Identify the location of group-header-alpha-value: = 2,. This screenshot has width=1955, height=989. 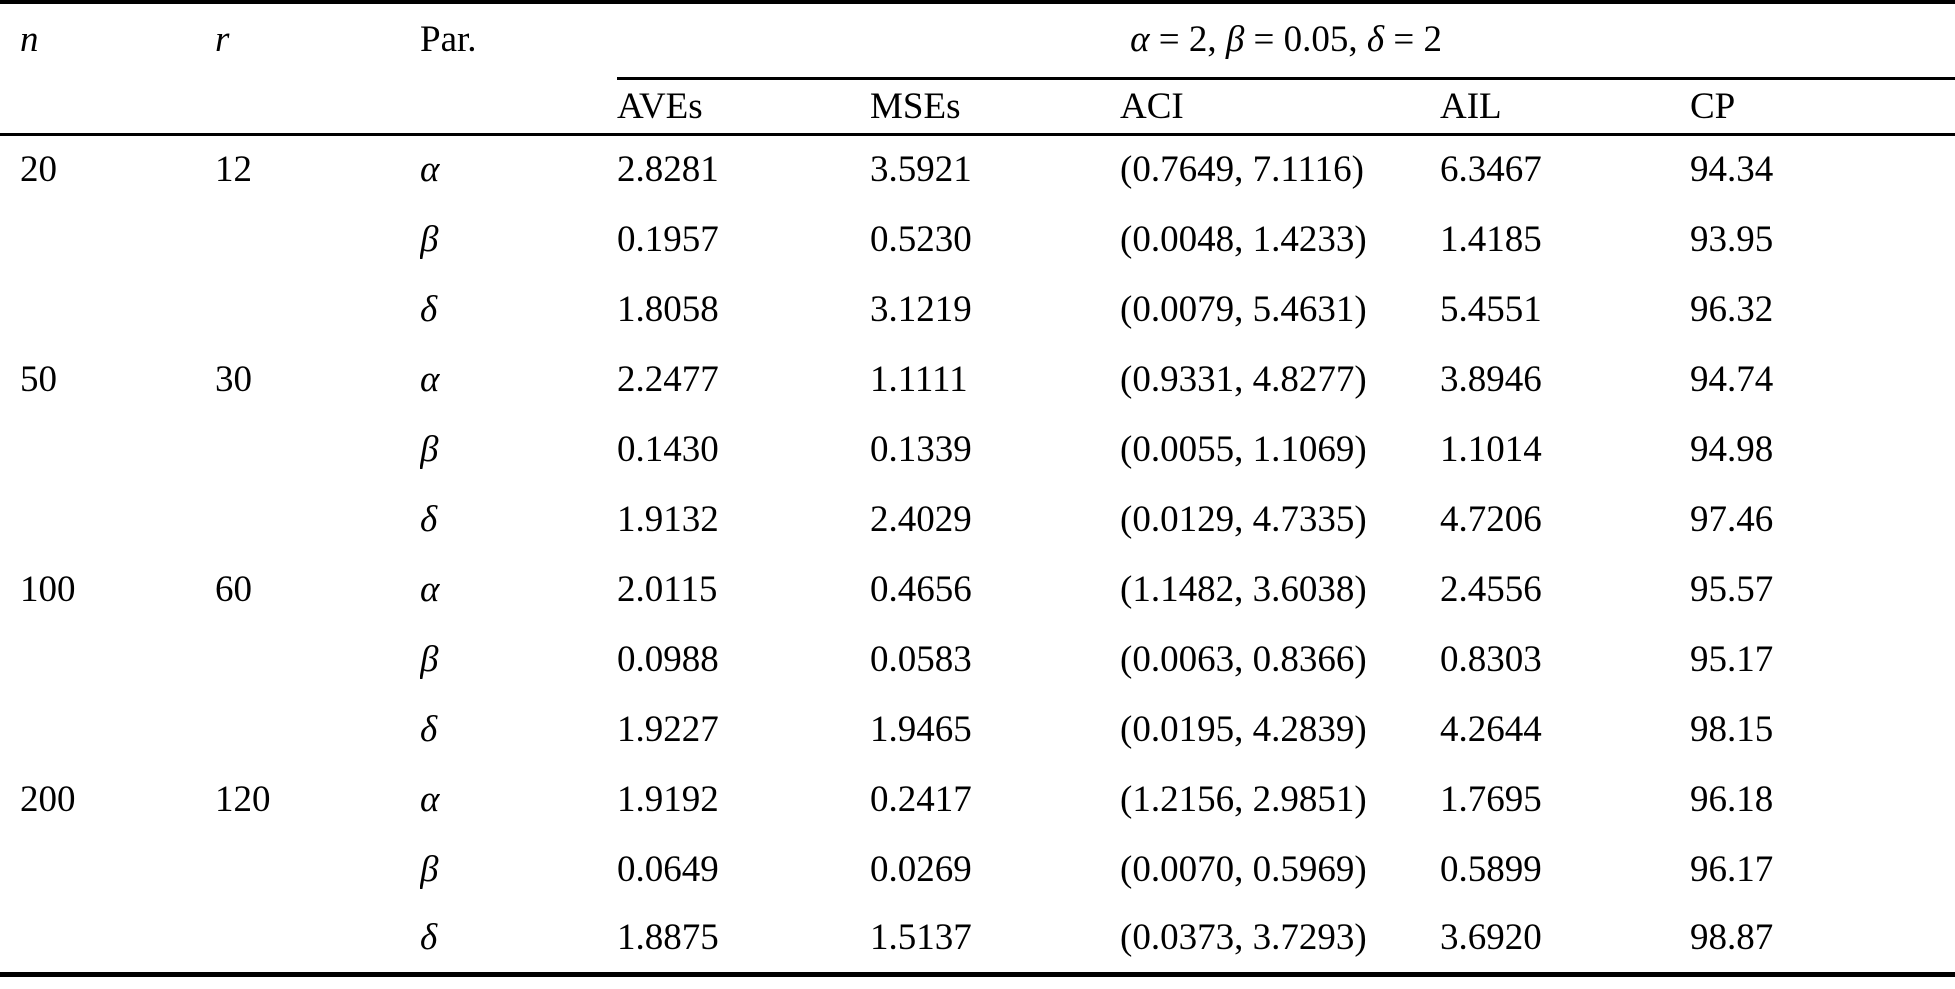
(1187, 39).